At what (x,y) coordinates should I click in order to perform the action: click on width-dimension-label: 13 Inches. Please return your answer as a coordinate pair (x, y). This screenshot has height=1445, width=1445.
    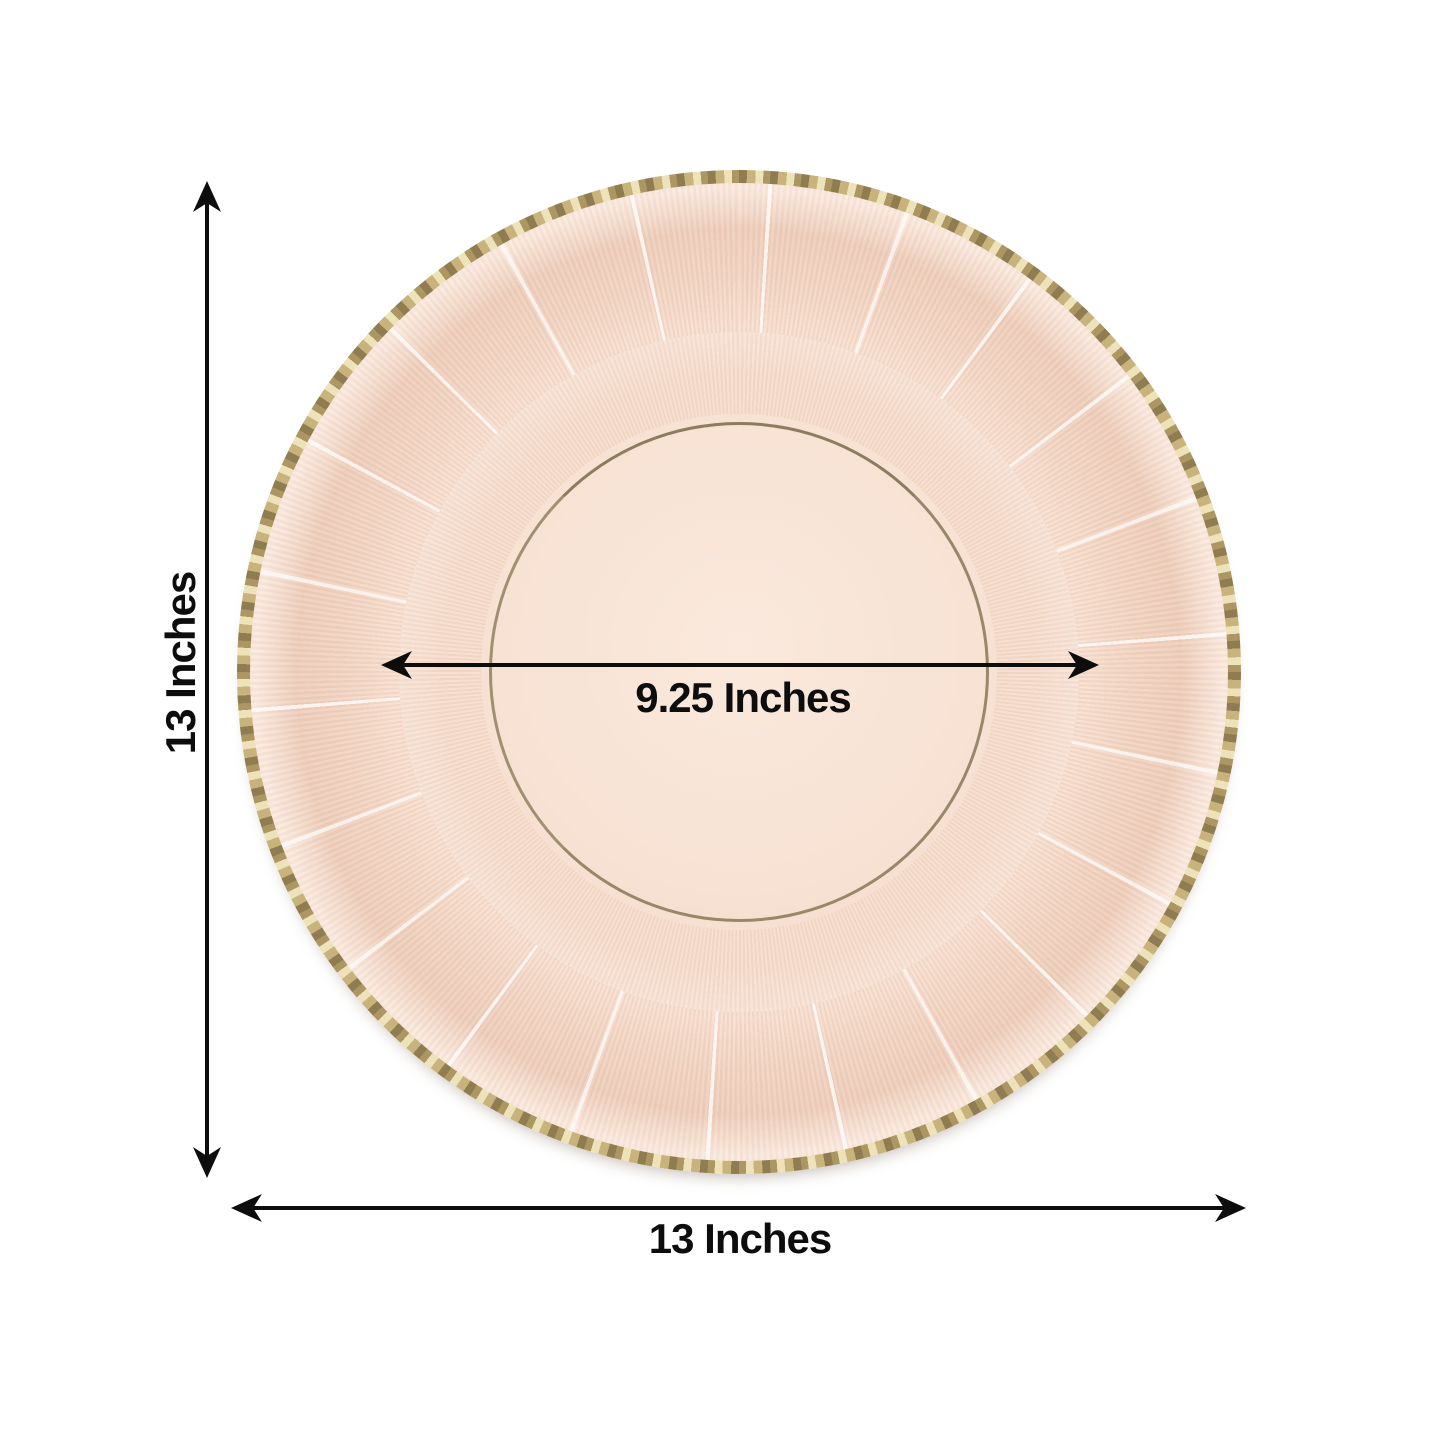
    Looking at the image, I should click on (740, 1238).